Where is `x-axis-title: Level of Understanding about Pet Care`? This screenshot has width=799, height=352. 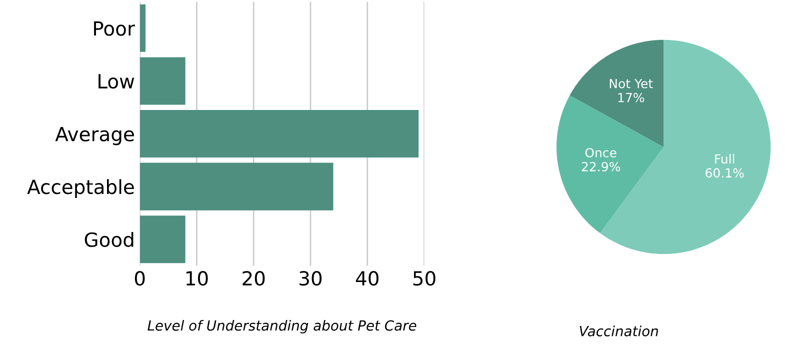
x-axis-title: Level of Understanding about Pet Care is located at coordinates (282, 327).